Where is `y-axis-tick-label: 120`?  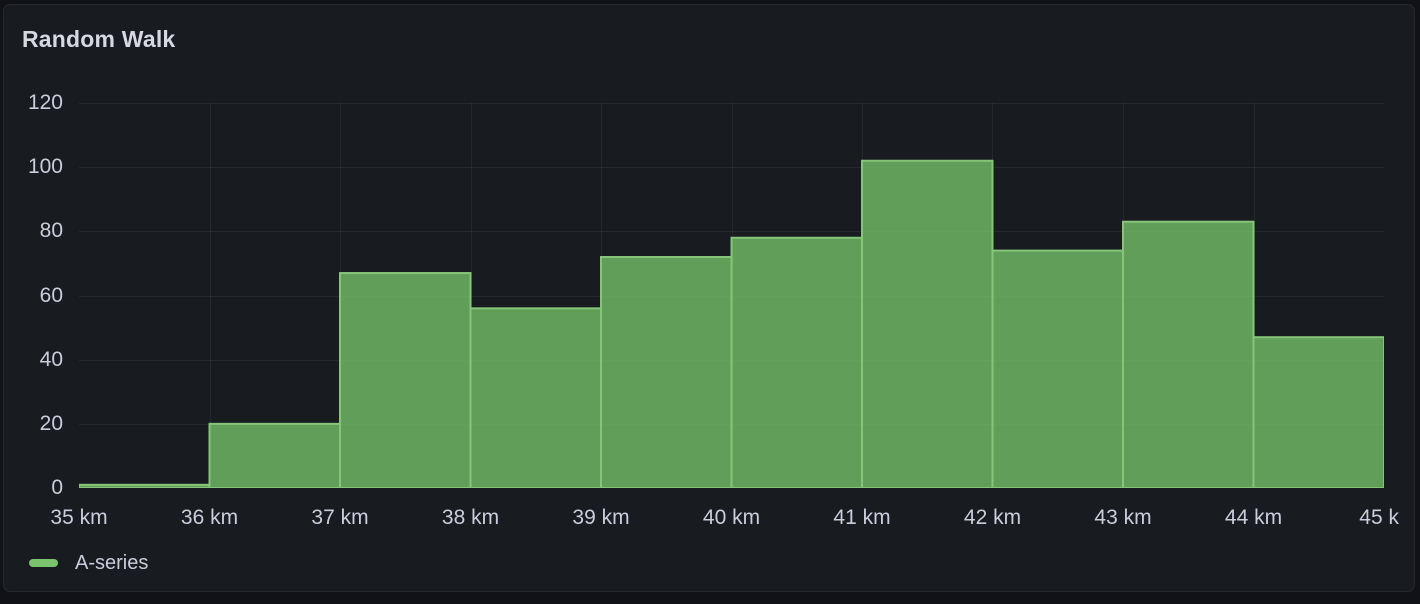 y-axis-tick-label: 120 is located at coordinates (45, 102).